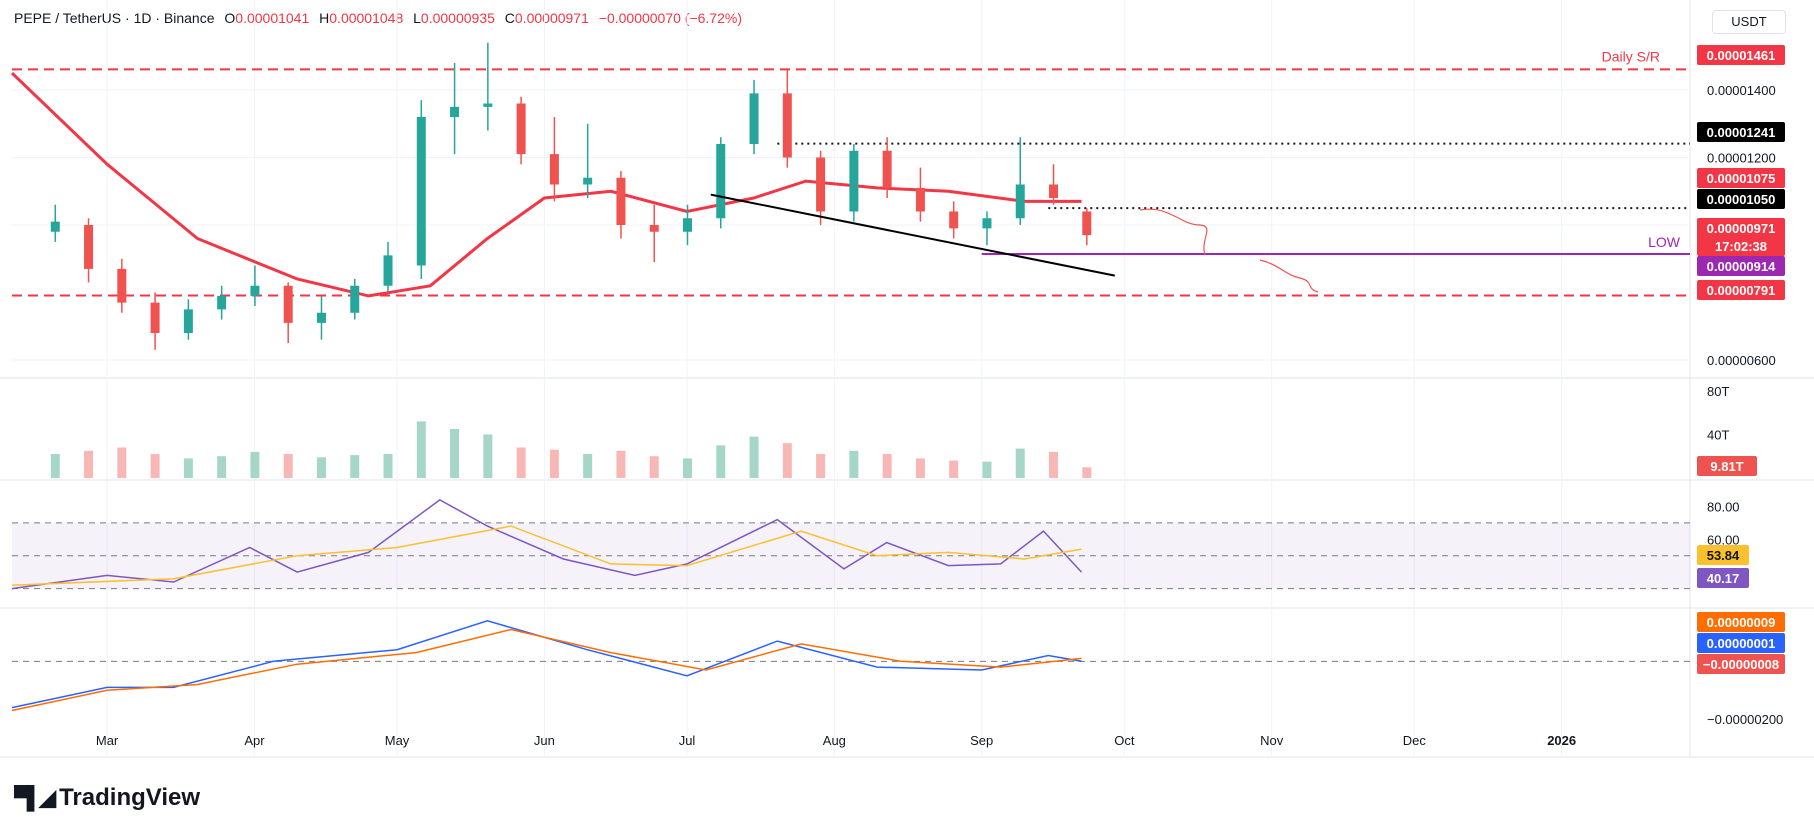 The image size is (1814, 833). Describe the element at coordinates (1664, 242) in the screenshot. I see `low-label: LOW` at that location.